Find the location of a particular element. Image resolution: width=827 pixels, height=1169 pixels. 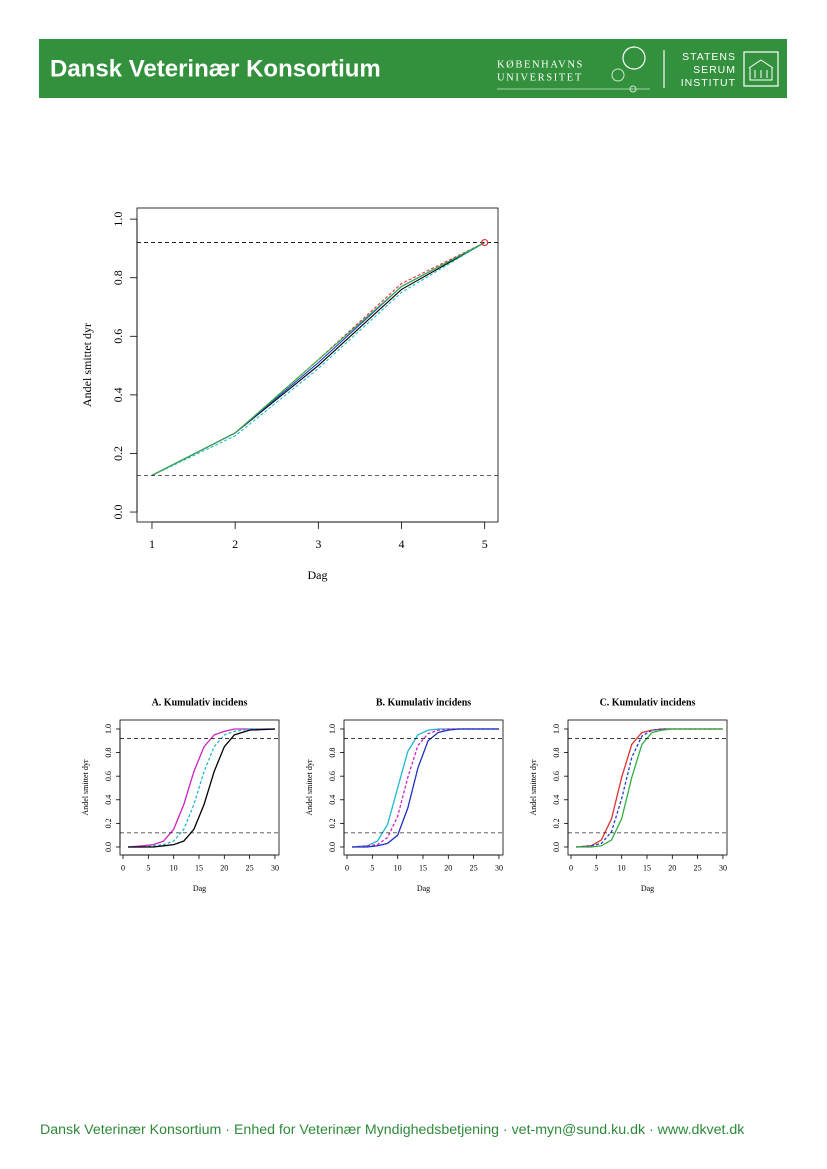

institute-line: SERUM is located at coordinates (714, 70).